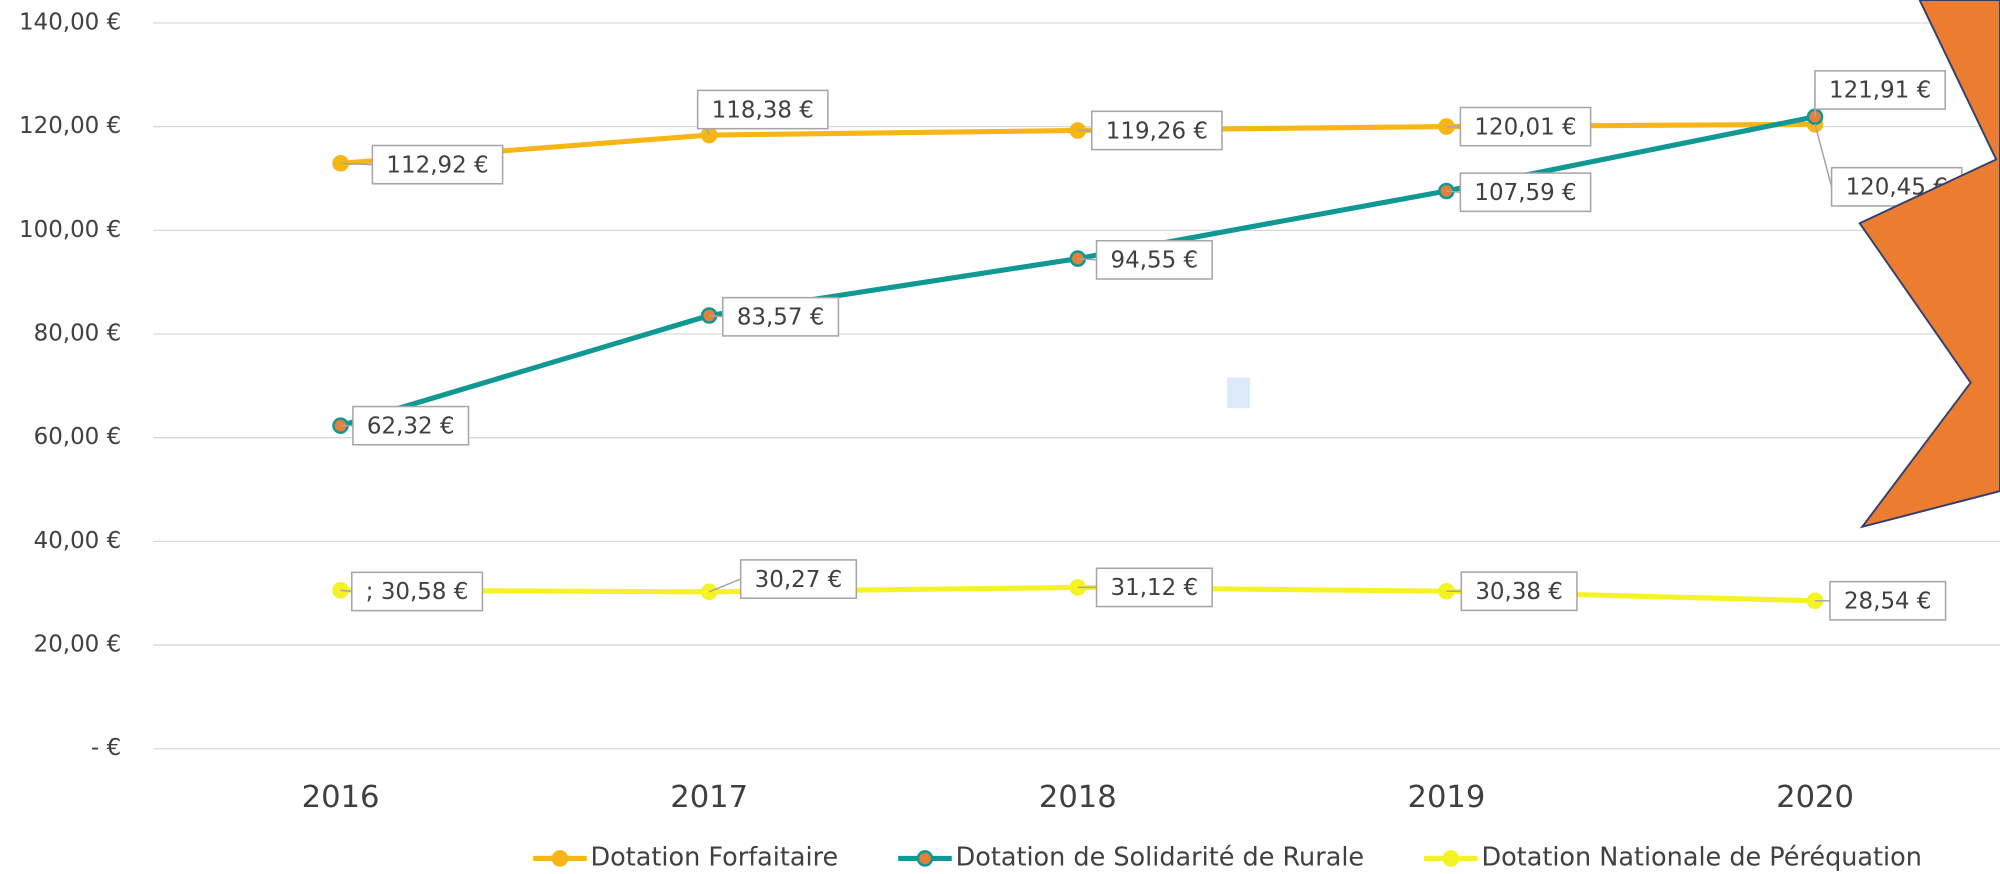 This screenshot has height=874, width=2000. I want to click on data-label: 107,59 €, so click(1525, 193).